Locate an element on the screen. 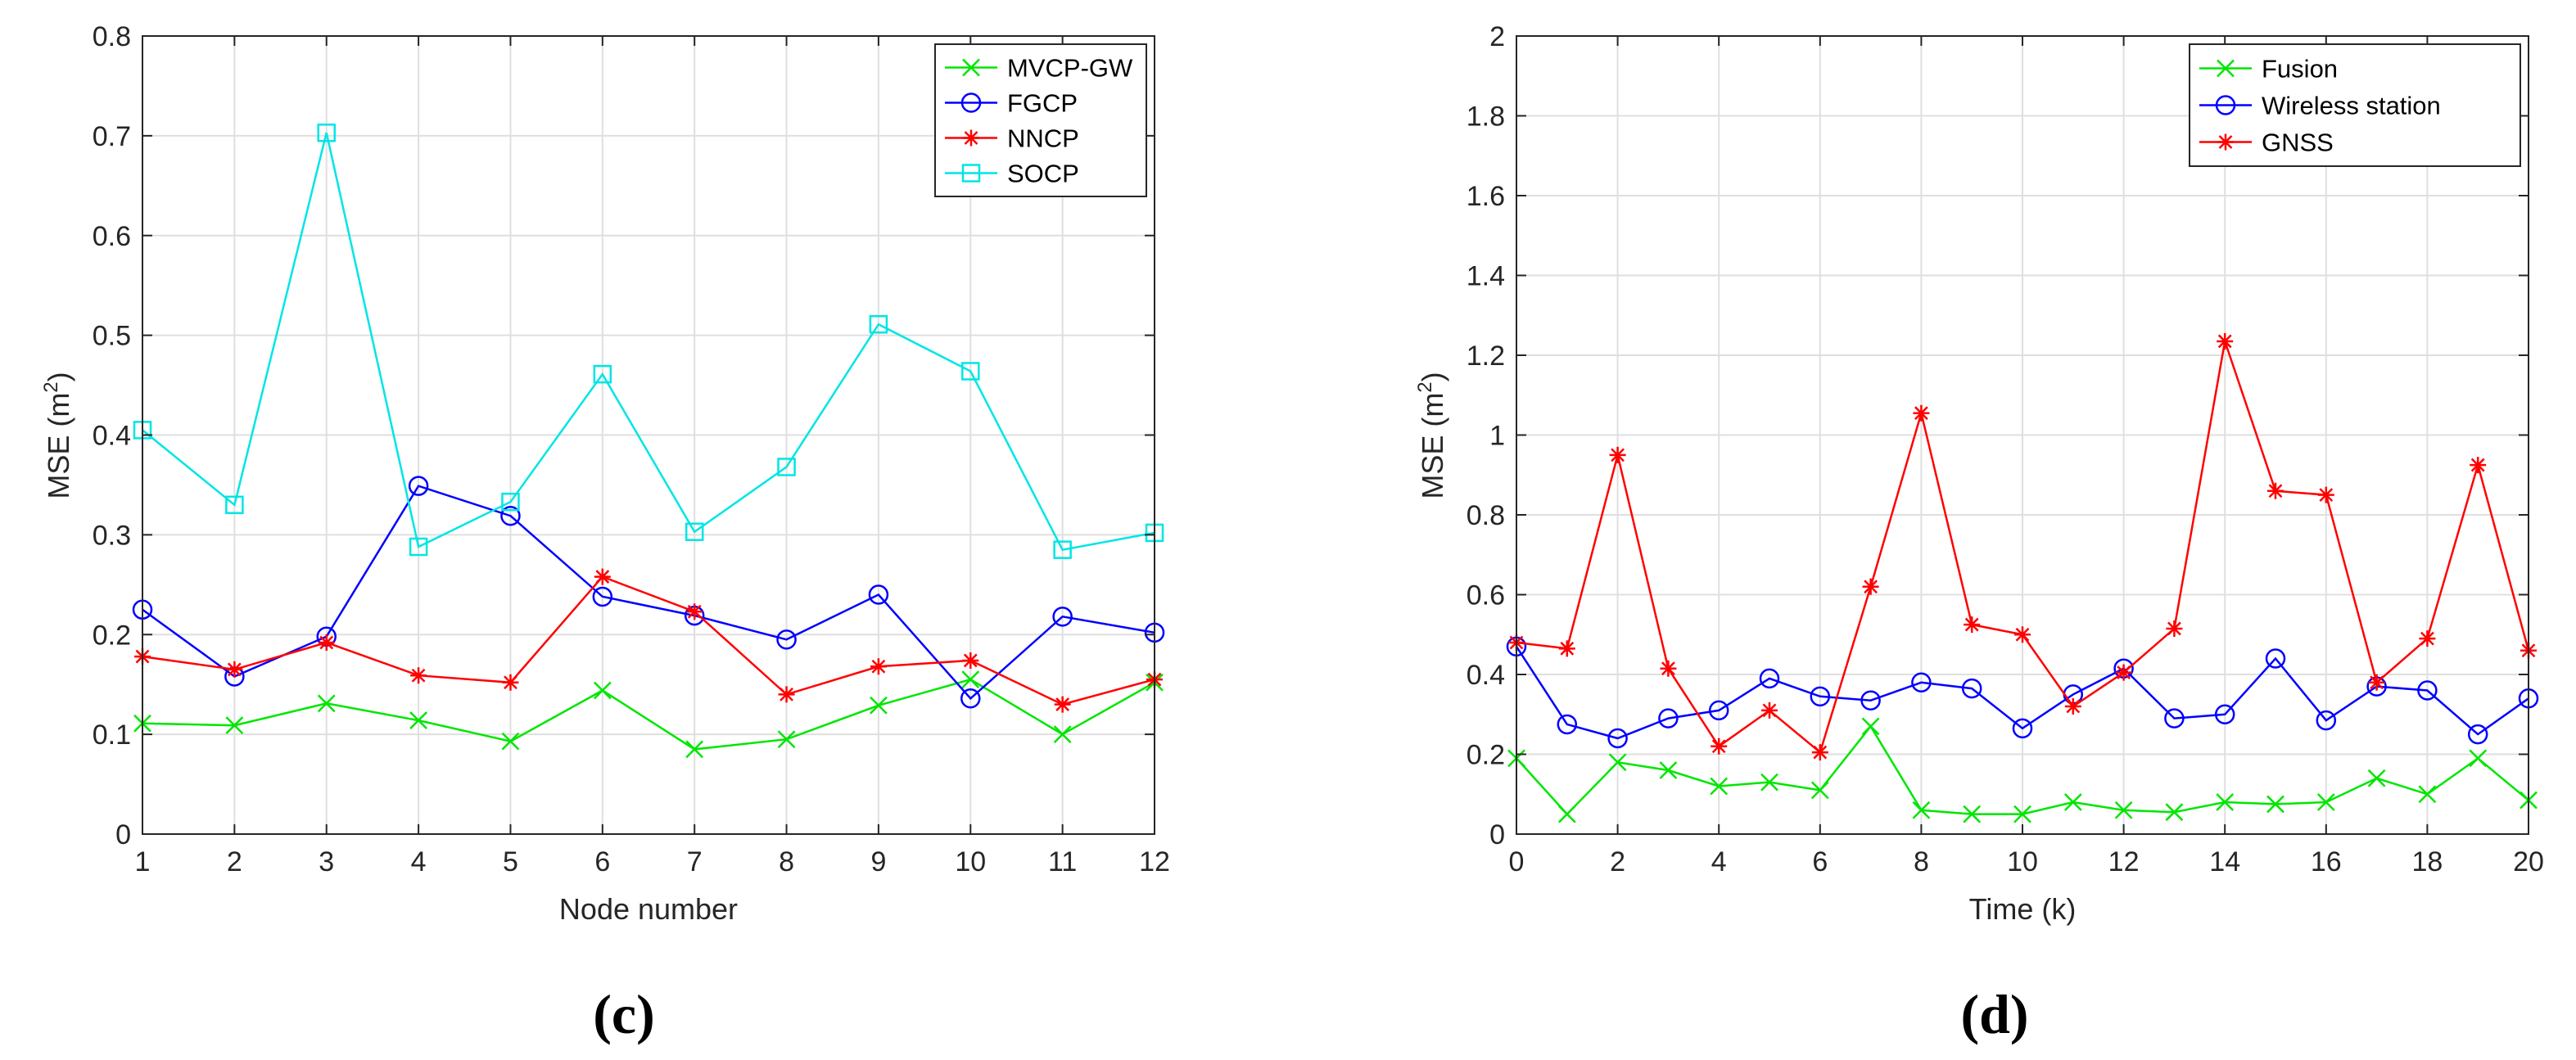 The image size is (2576, 1060). legend-c: MVCP-GW FGCP NNCP SOCP is located at coordinates (1040, 120).